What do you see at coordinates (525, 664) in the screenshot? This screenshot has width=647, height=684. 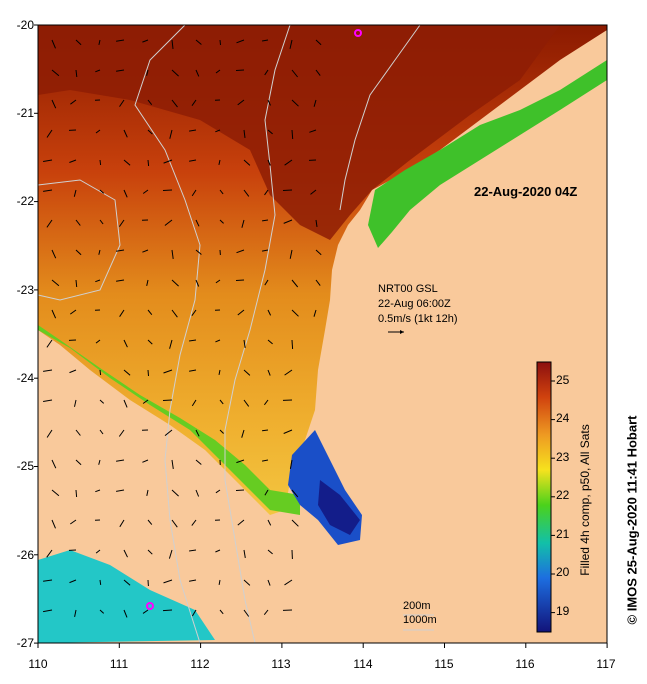 I see `lon-label: 116` at bounding box center [525, 664].